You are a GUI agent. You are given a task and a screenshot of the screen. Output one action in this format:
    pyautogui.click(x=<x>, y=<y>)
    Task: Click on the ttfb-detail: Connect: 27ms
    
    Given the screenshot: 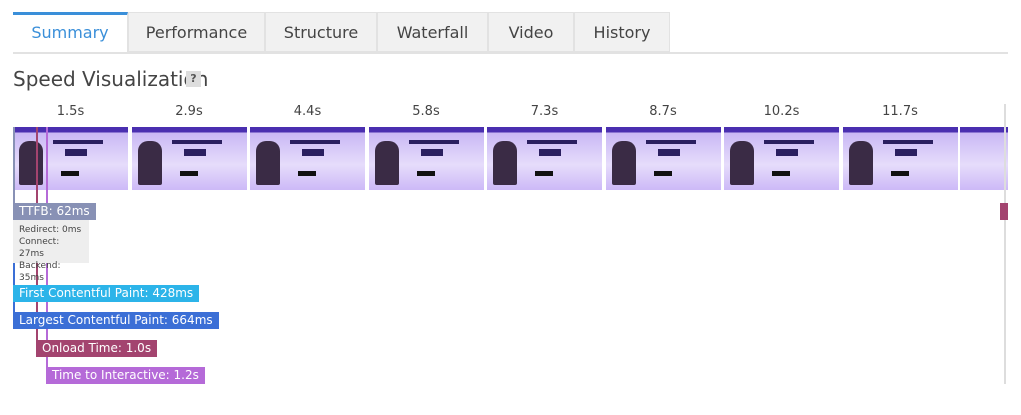 What is the action you would take?
    pyautogui.click(x=39, y=248)
    